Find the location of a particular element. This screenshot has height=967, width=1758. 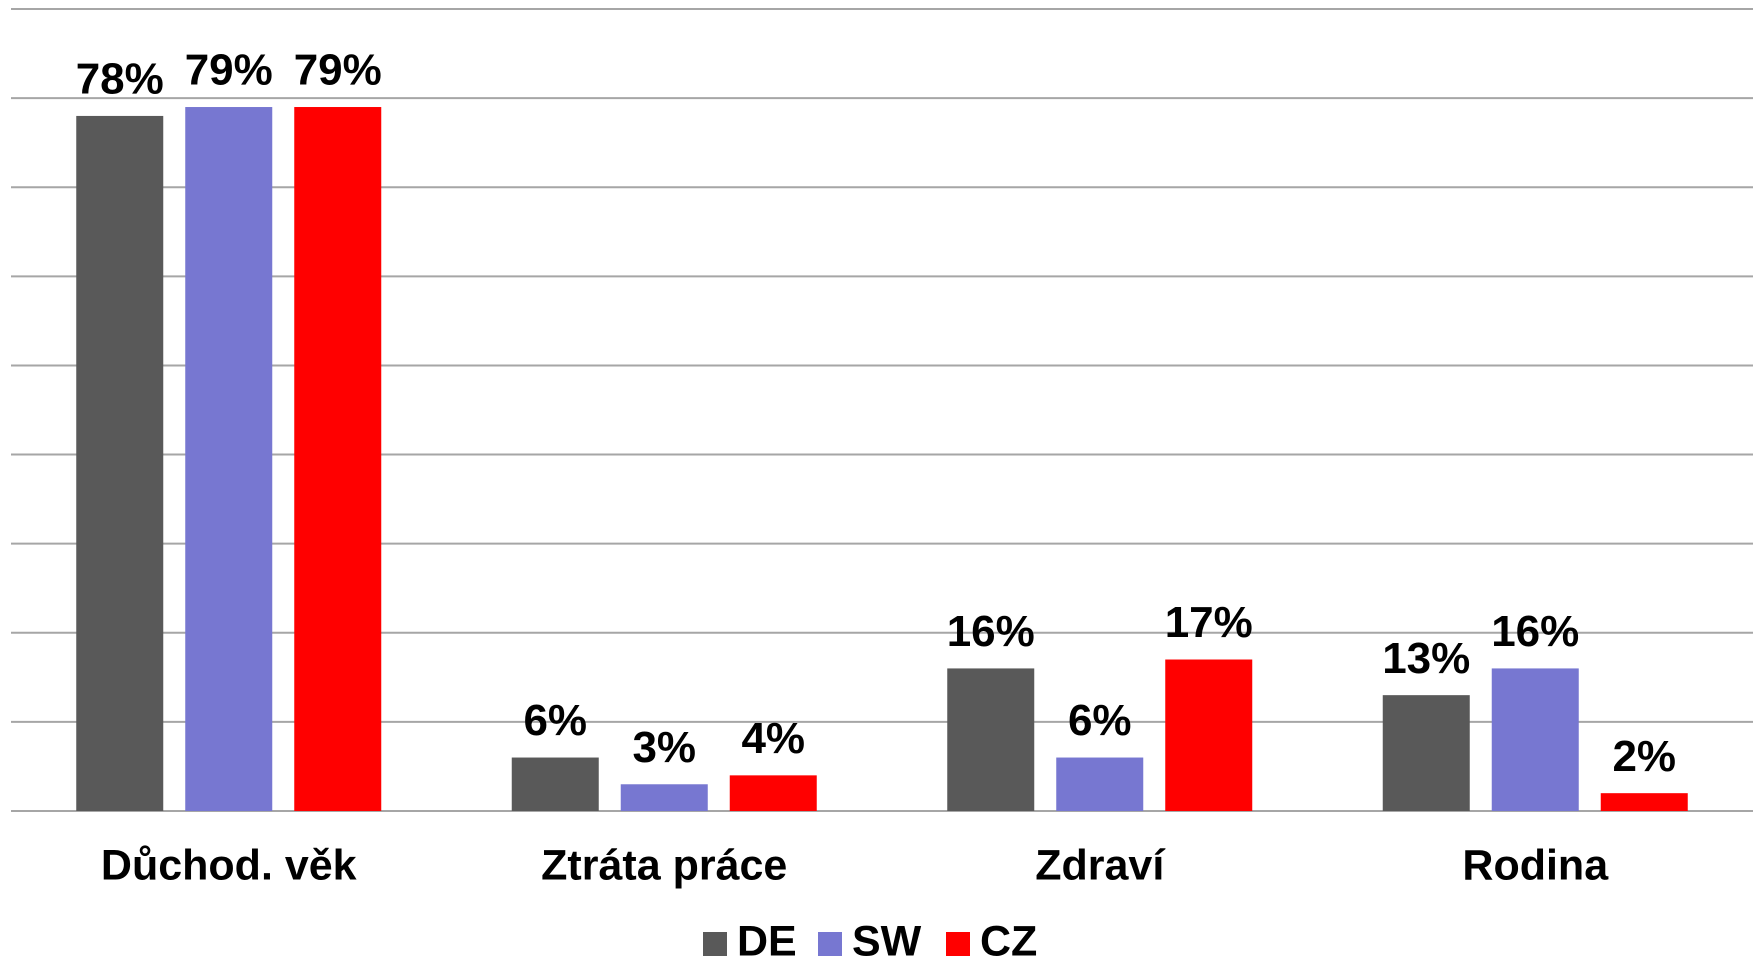

data-label: 3% is located at coordinates (664, 747).